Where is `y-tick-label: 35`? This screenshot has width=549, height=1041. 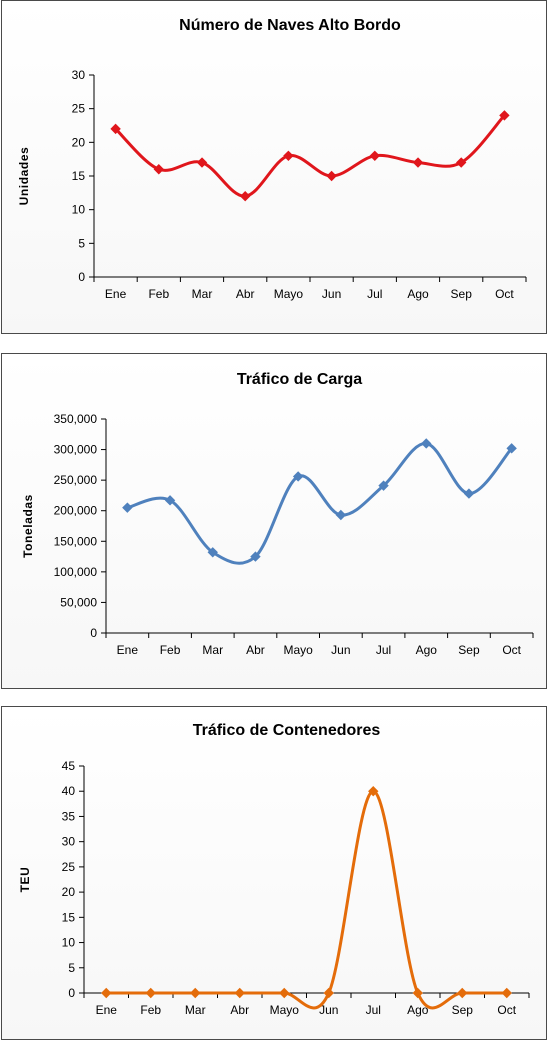
y-tick-label: 35 is located at coordinates (69, 816).